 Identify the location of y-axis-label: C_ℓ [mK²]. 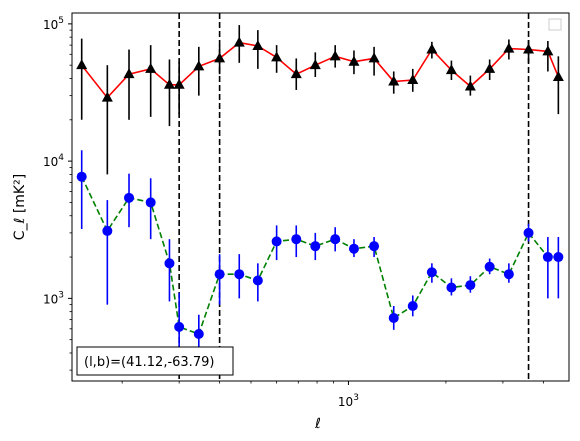
(20, 207).